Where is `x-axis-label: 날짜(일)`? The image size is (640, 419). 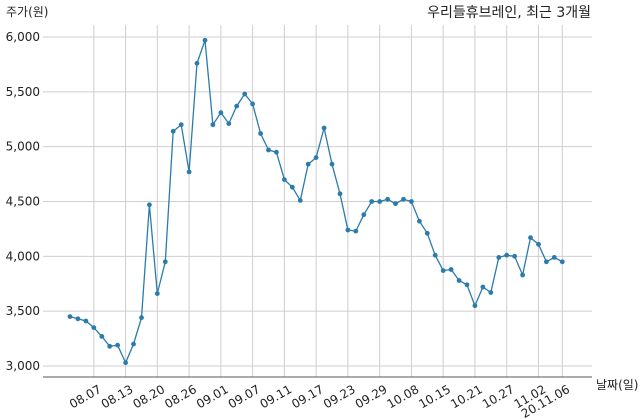 x-axis-label: 날짜(일) is located at coordinates (617, 385).